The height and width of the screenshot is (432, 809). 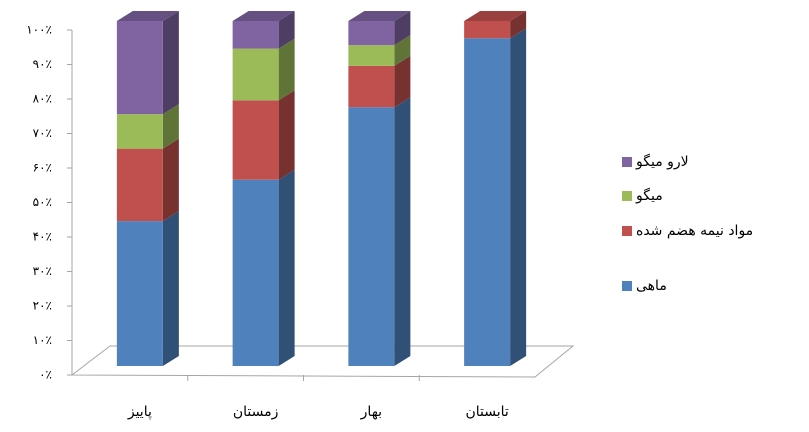 I want to click on x-tick-label: پاییز, so click(x=139, y=412).